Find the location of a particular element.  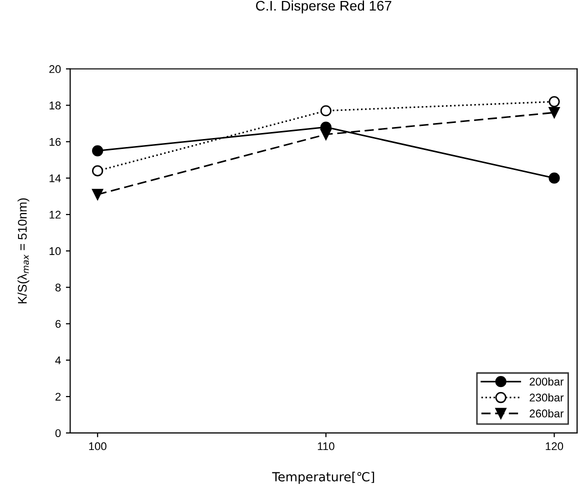

y-tick-label: 6 is located at coordinates (58, 324).